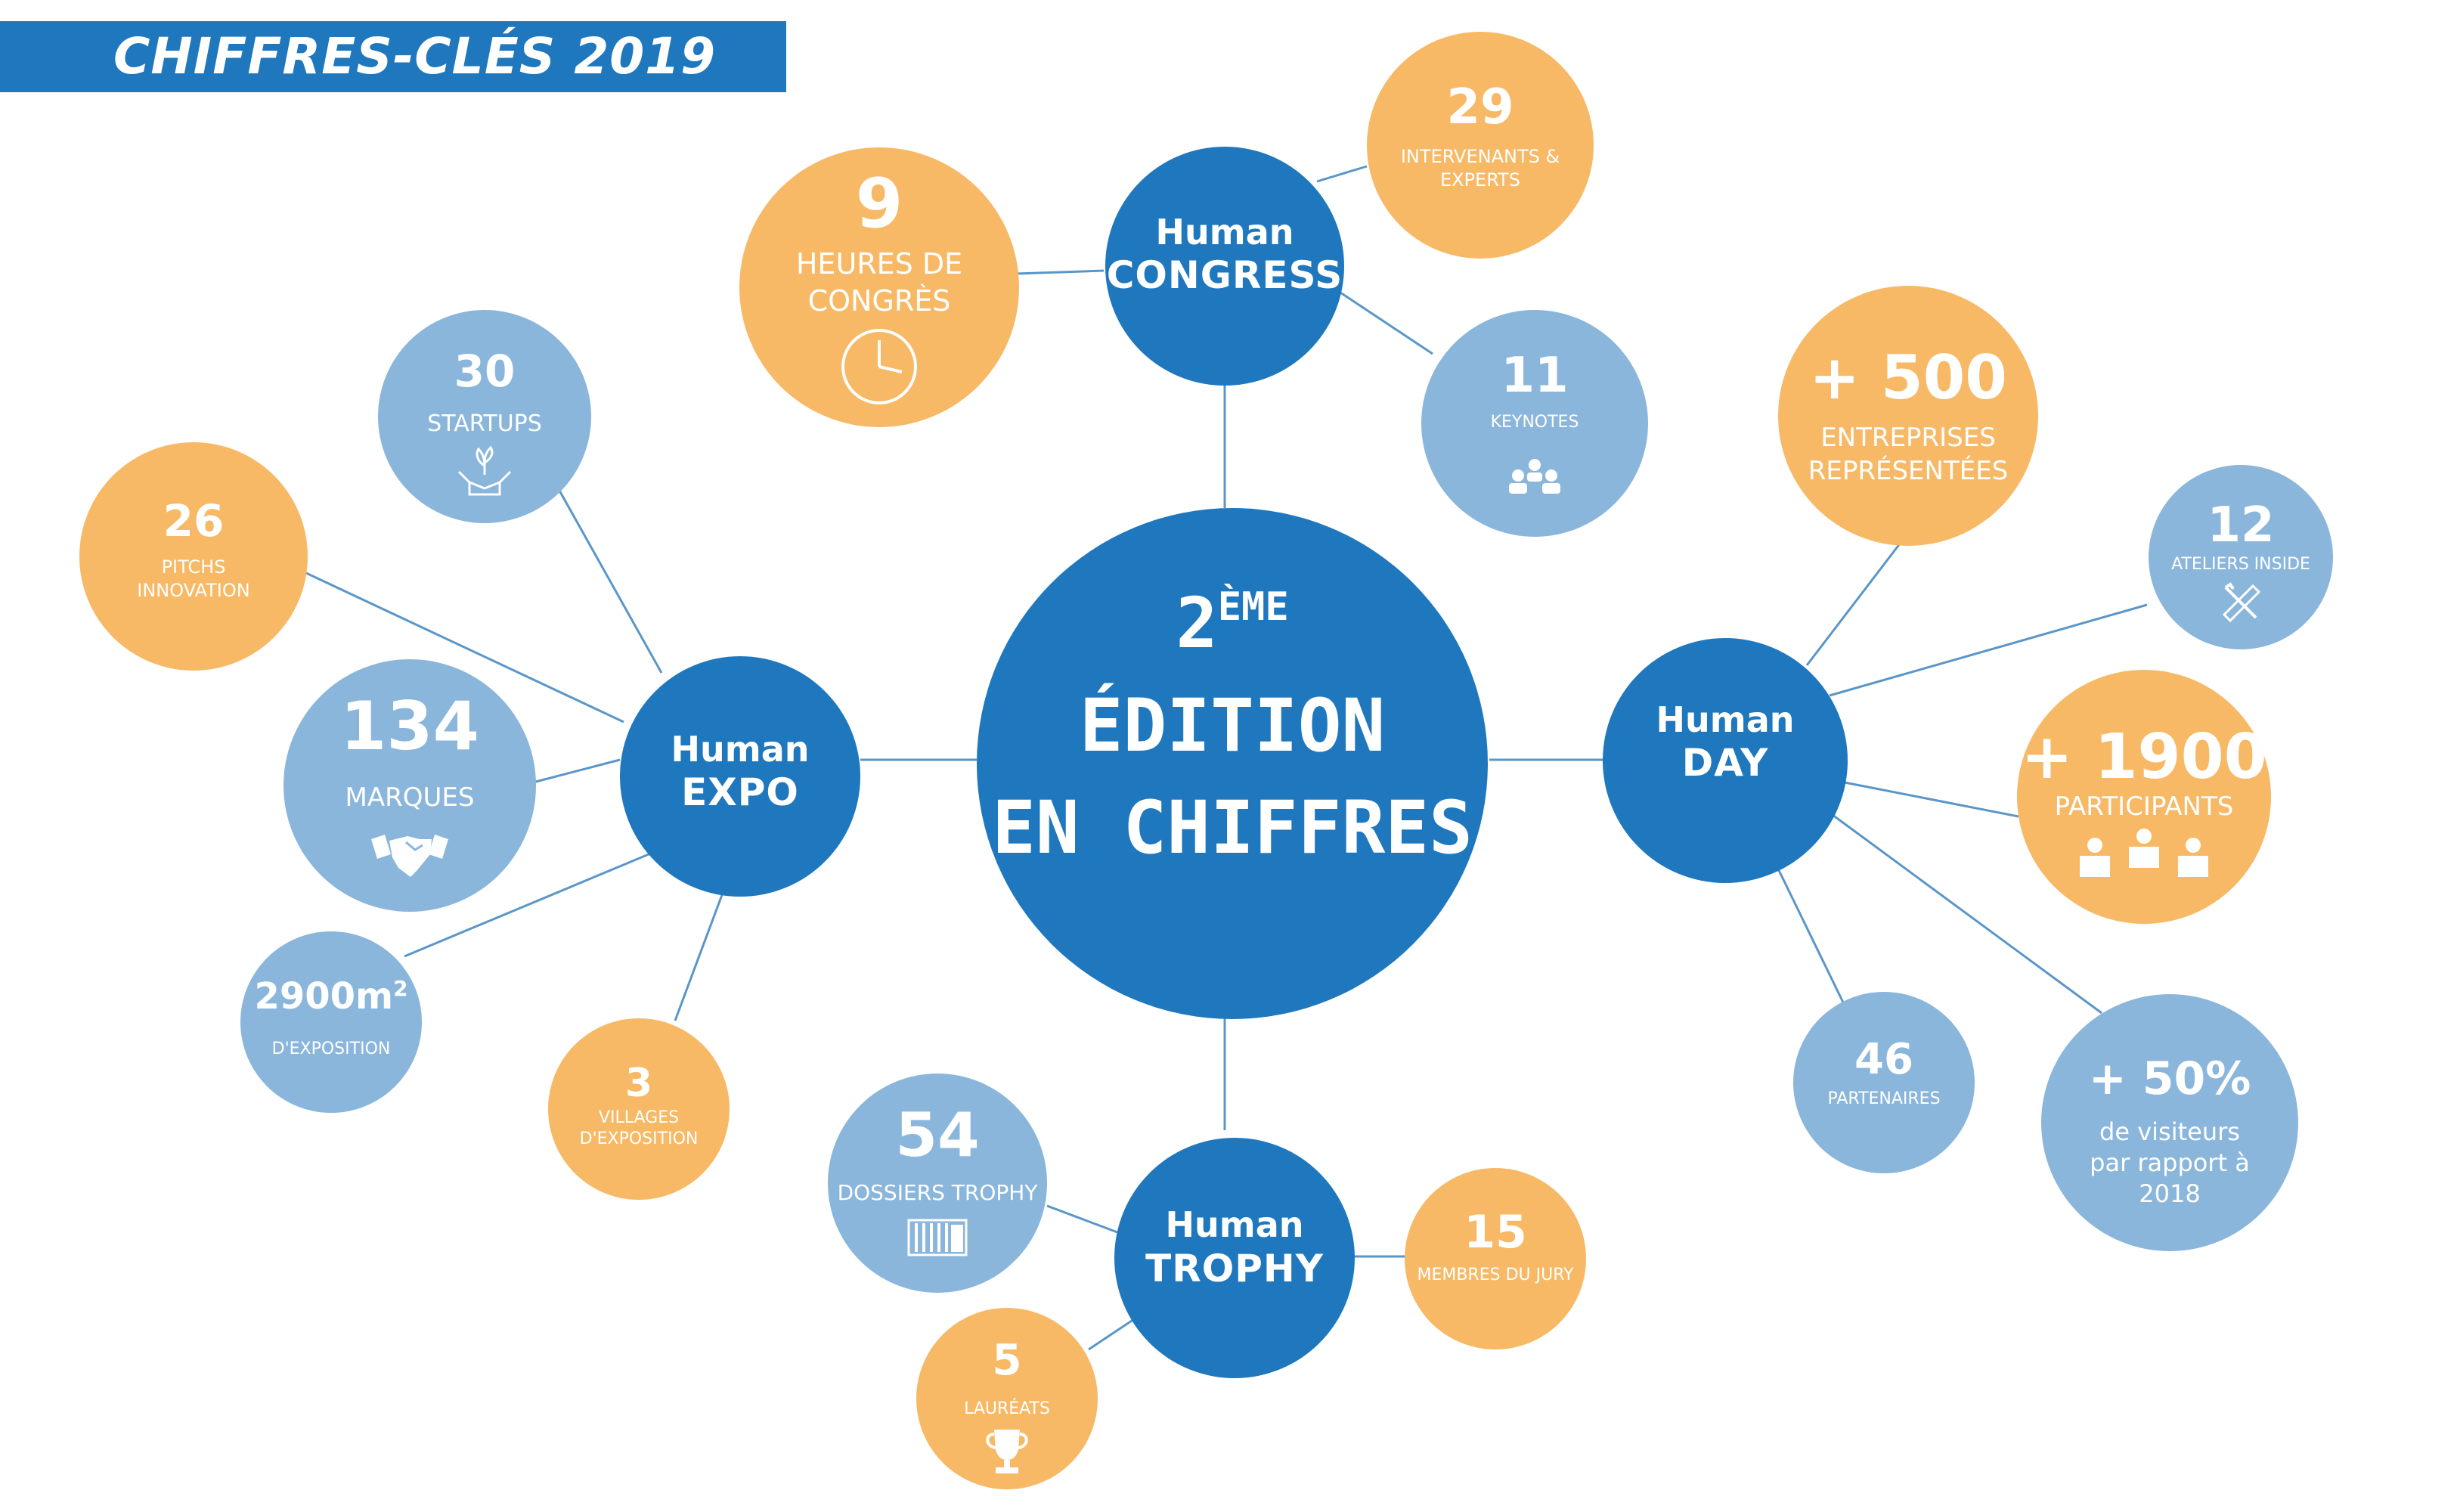 The image size is (2457, 1512). Describe the element at coordinates (937, 1135) in the screenshot. I see `stat-dossiers-value: 54` at that location.